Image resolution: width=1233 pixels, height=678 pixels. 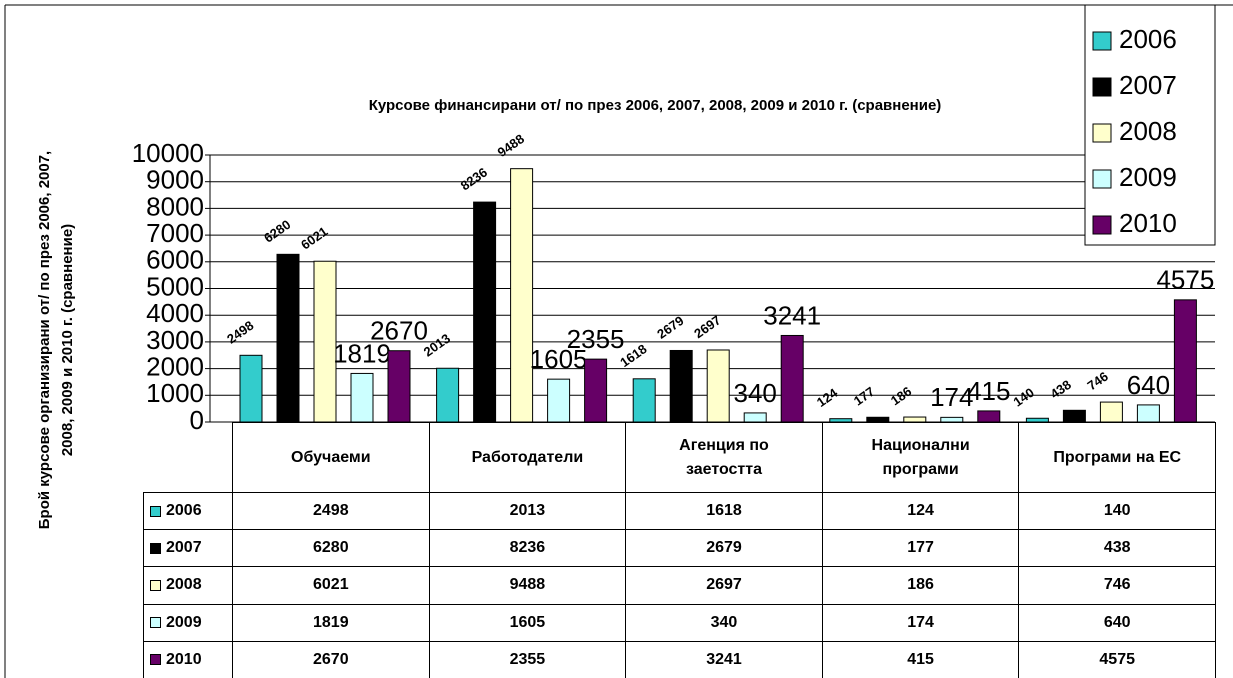 What do you see at coordinates (1148, 39) in the screenshot?
I see `legend-label: 2006` at bounding box center [1148, 39].